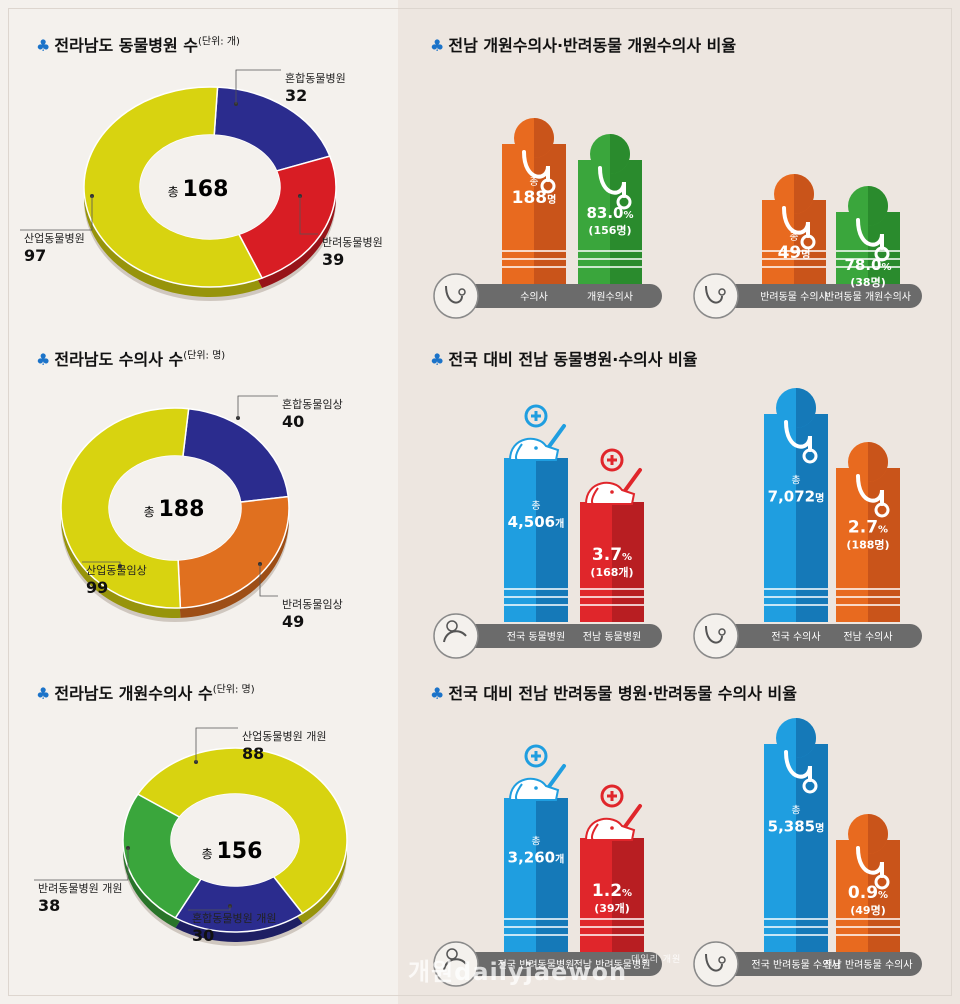 The height and width of the screenshot is (1004, 960). Describe the element at coordinates (607, 555) in the screenshot. I see `bar-value-number: 3.7` at that location.